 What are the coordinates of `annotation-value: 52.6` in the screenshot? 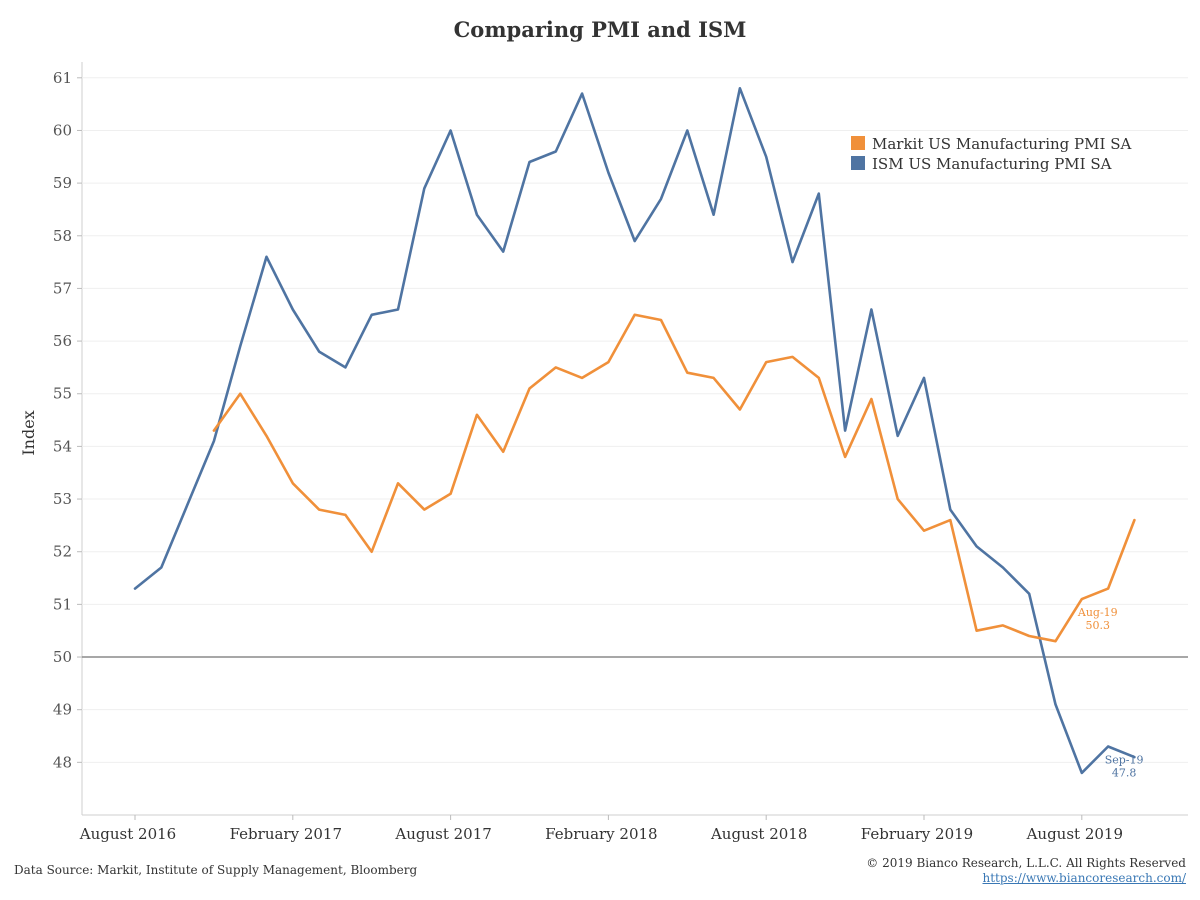 It's located at (1160, 1).